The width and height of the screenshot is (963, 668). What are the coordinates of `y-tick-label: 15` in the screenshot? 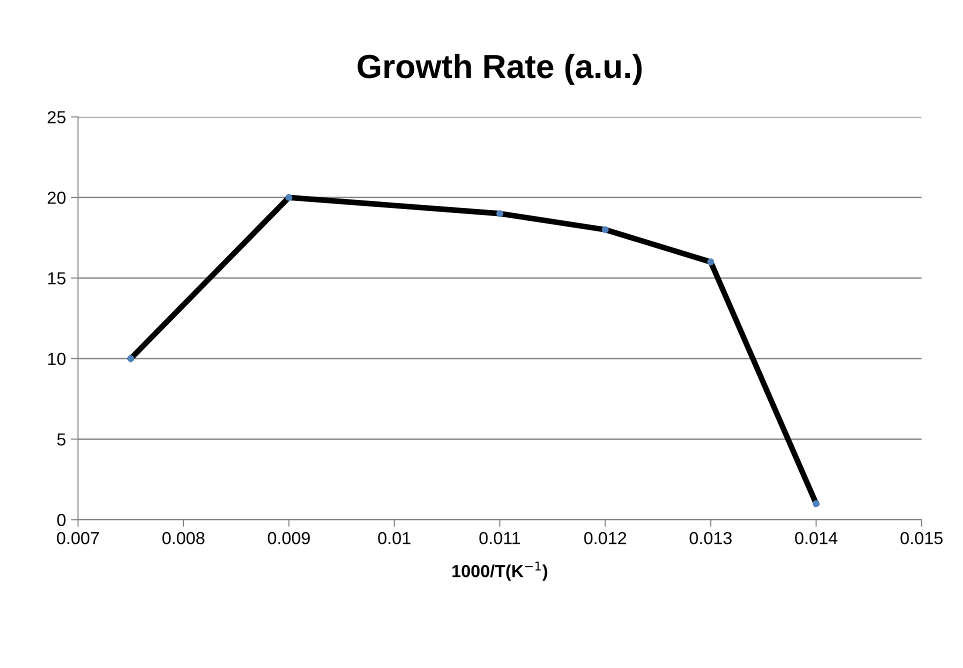 It's located at (57, 278).